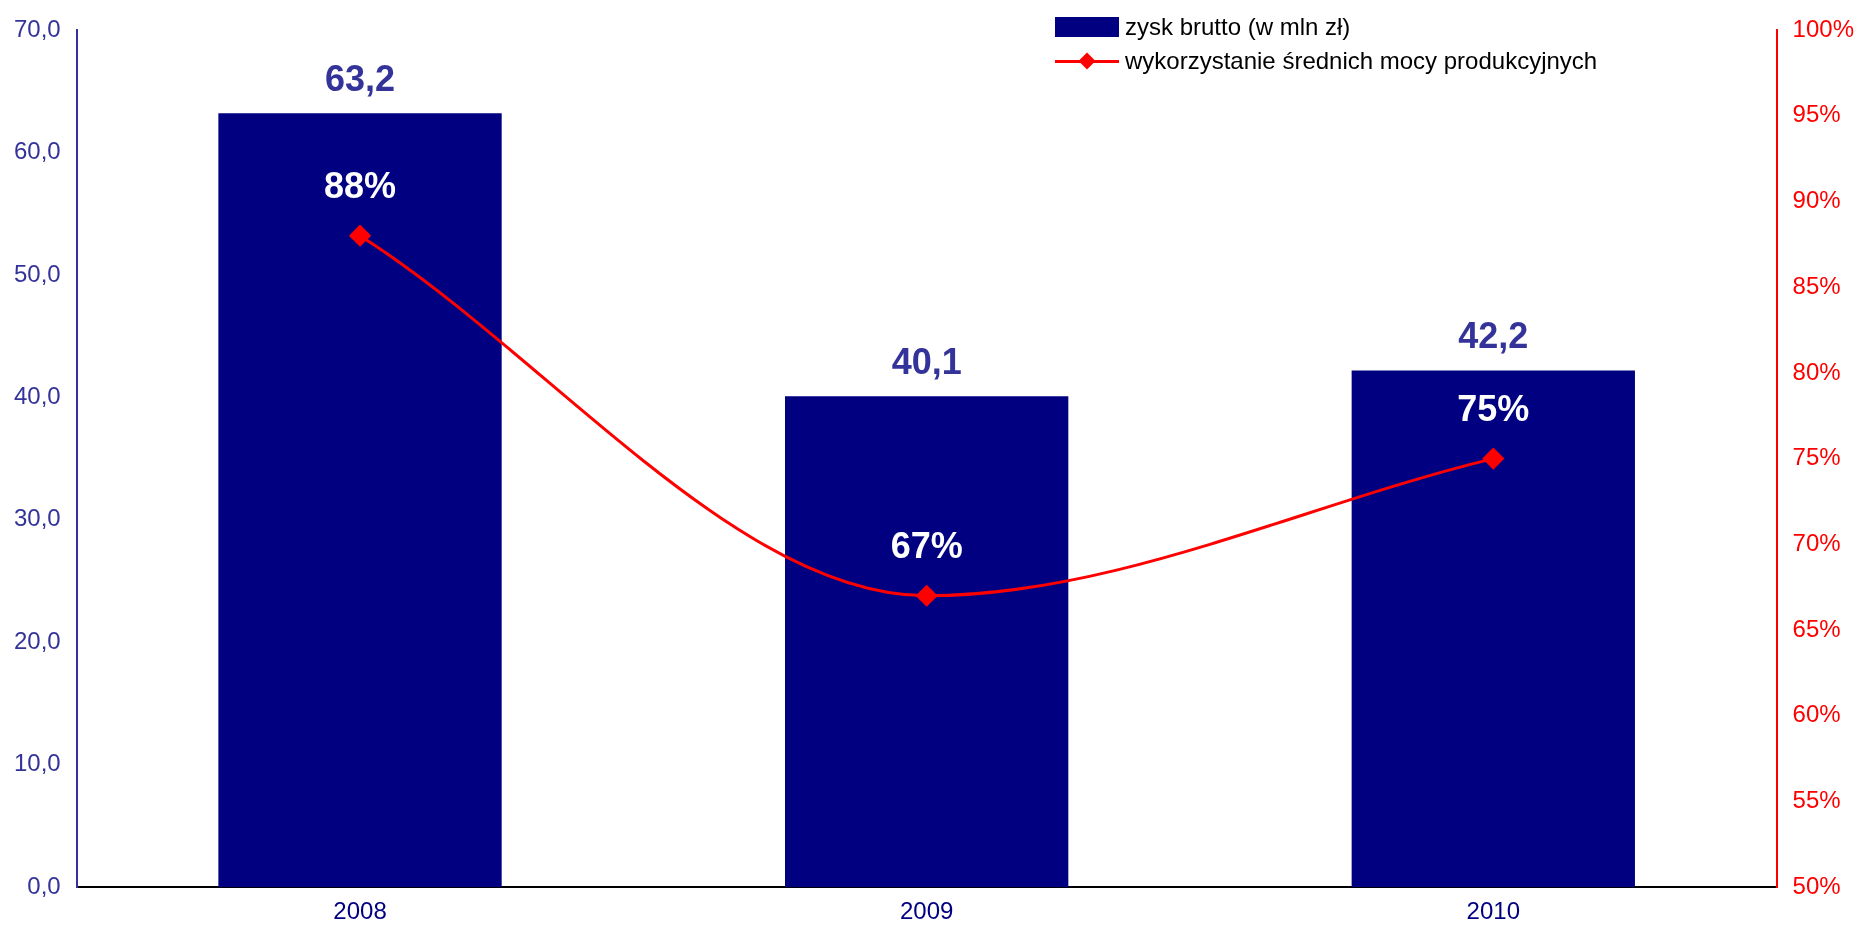 The width and height of the screenshot is (1872, 944). I want to click on y2-tick-label: 75%, so click(1816, 457).